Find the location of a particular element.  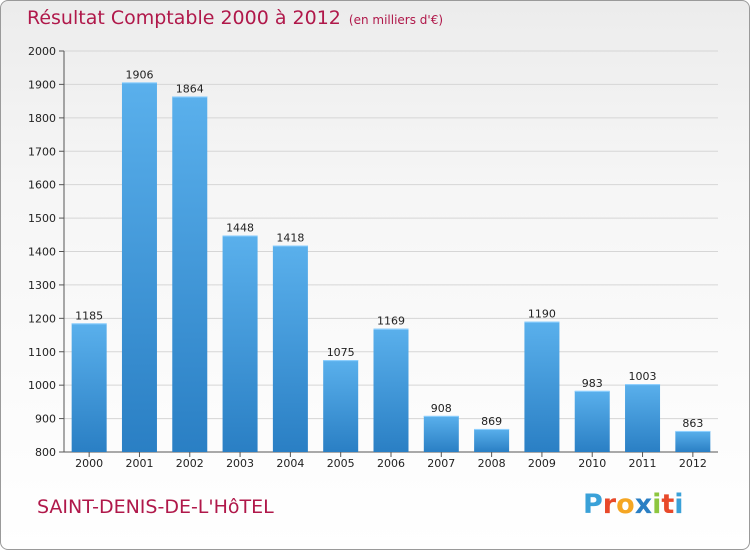

proxiti-logo: Proxiti is located at coordinates (633, 504).